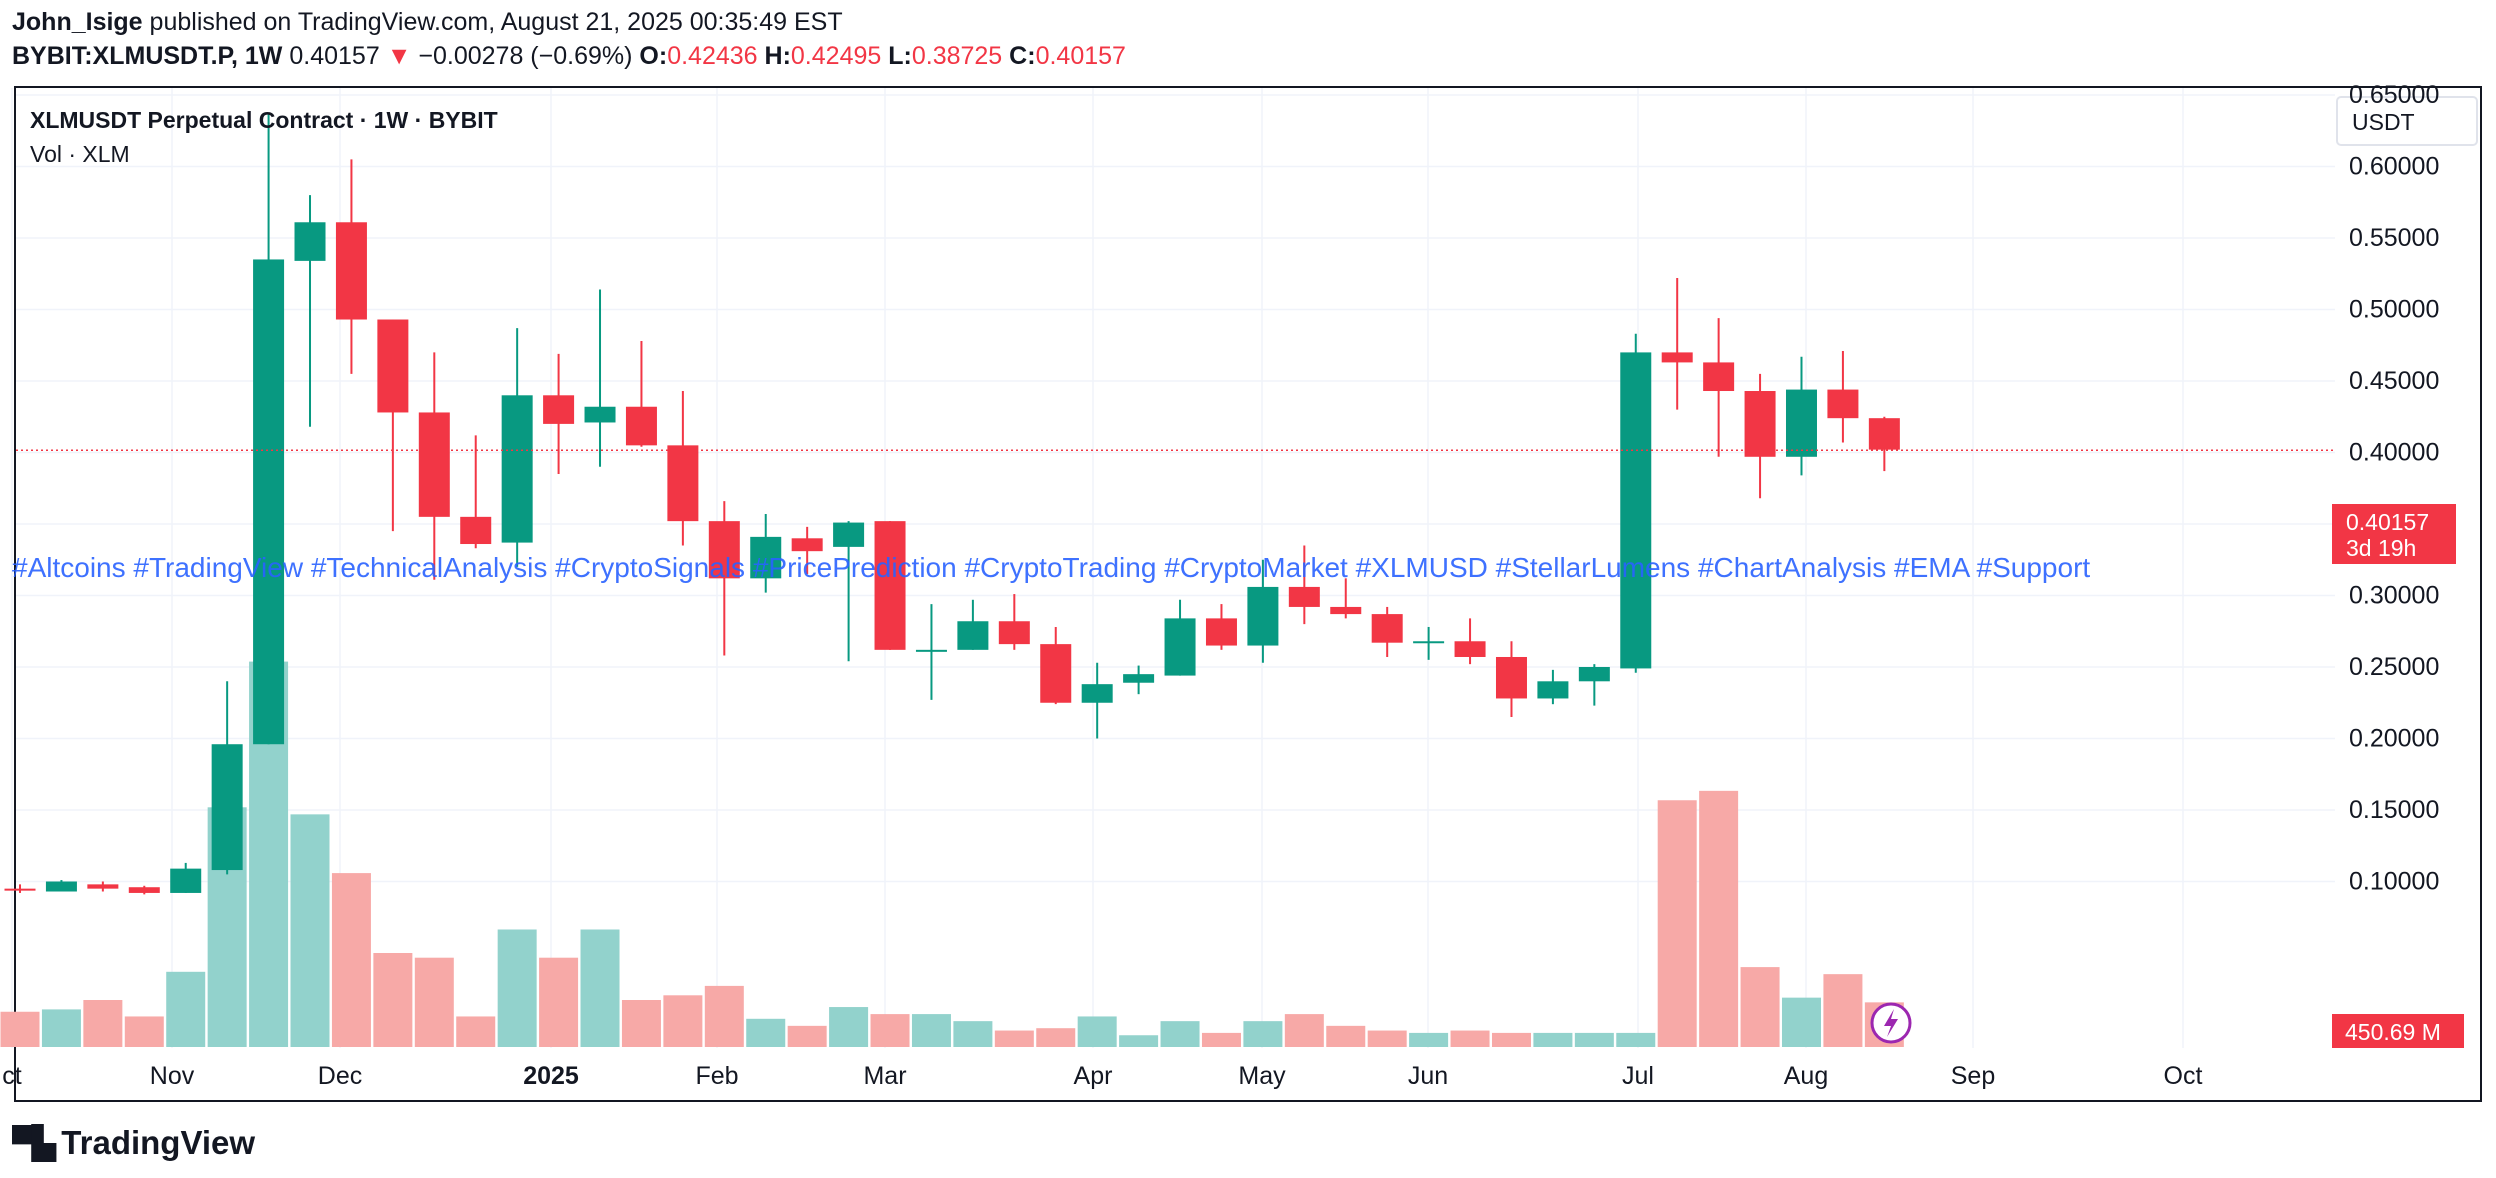 This screenshot has width=2496, height=1178. I want to click on symbol-name: BYBIT:XLMUSDT.P, 1W, so click(147, 56).